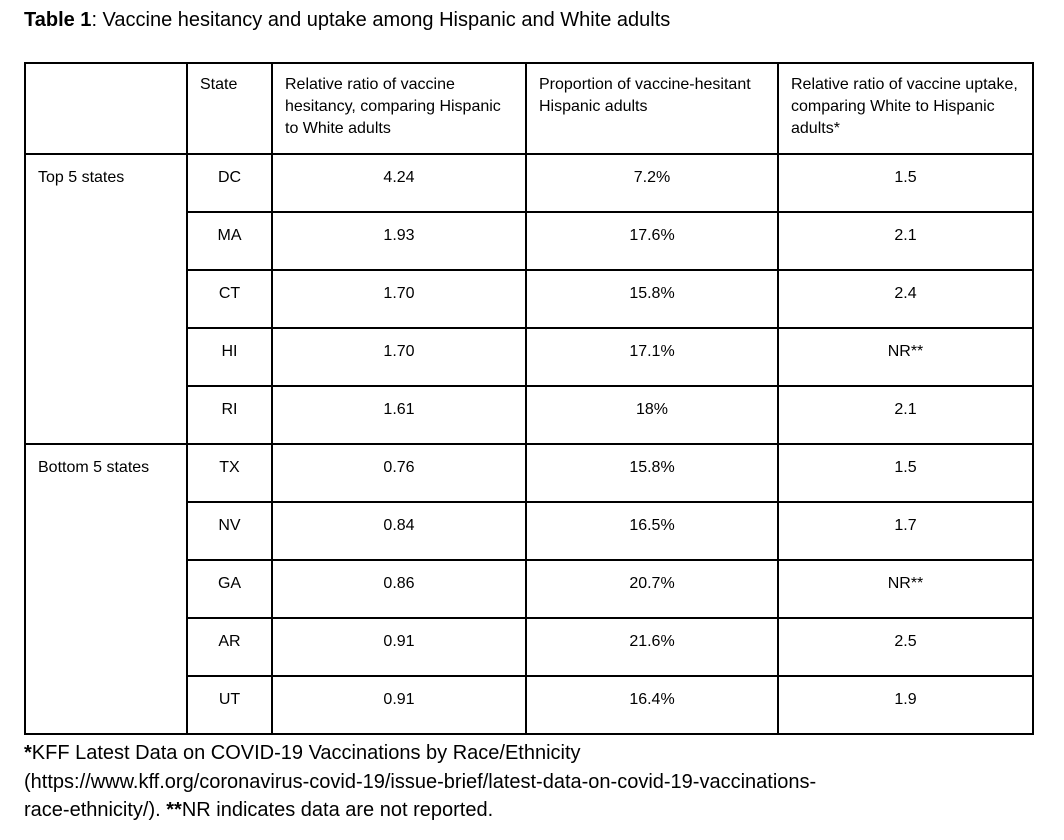  I want to click on group-label: Top 5 states, so click(106, 299).